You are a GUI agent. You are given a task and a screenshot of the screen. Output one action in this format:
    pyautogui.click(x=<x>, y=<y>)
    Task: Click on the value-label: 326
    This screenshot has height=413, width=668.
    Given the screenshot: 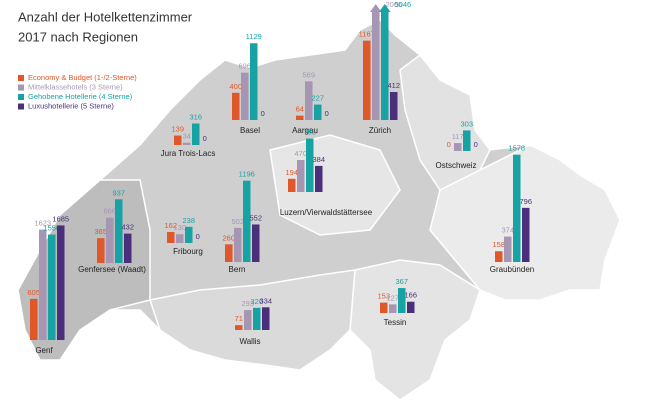 What is the action you would take?
    pyautogui.click(x=256, y=301)
    